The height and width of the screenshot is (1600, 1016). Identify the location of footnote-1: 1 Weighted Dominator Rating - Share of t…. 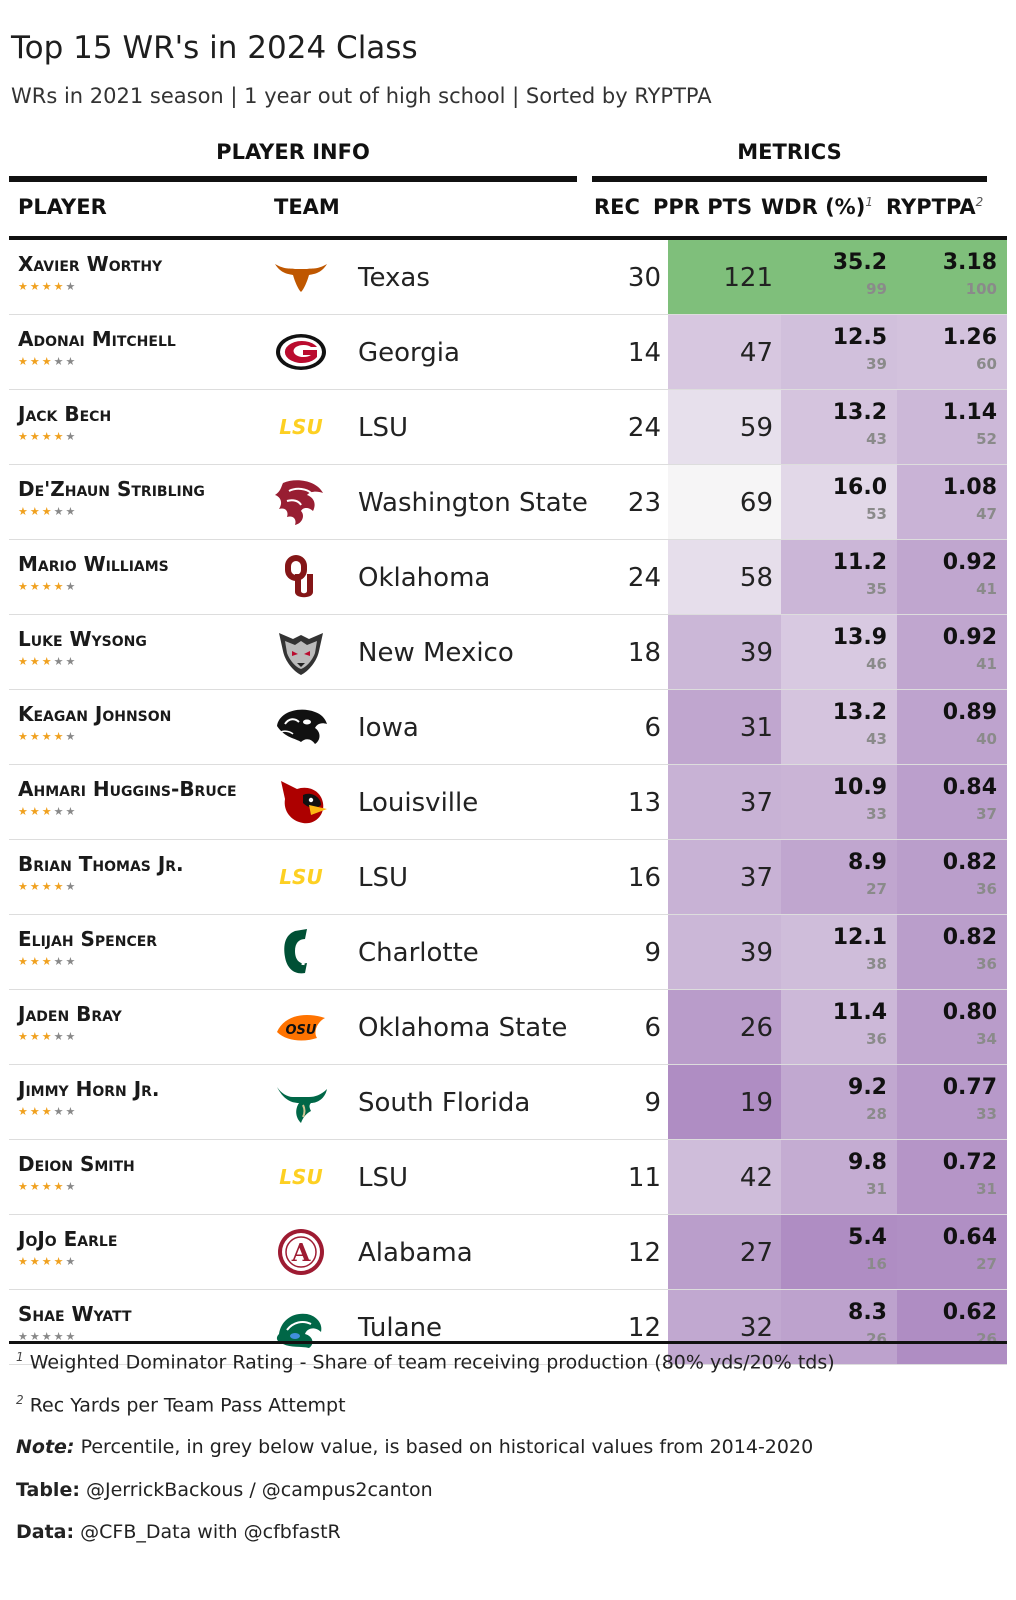
(425, 1362).